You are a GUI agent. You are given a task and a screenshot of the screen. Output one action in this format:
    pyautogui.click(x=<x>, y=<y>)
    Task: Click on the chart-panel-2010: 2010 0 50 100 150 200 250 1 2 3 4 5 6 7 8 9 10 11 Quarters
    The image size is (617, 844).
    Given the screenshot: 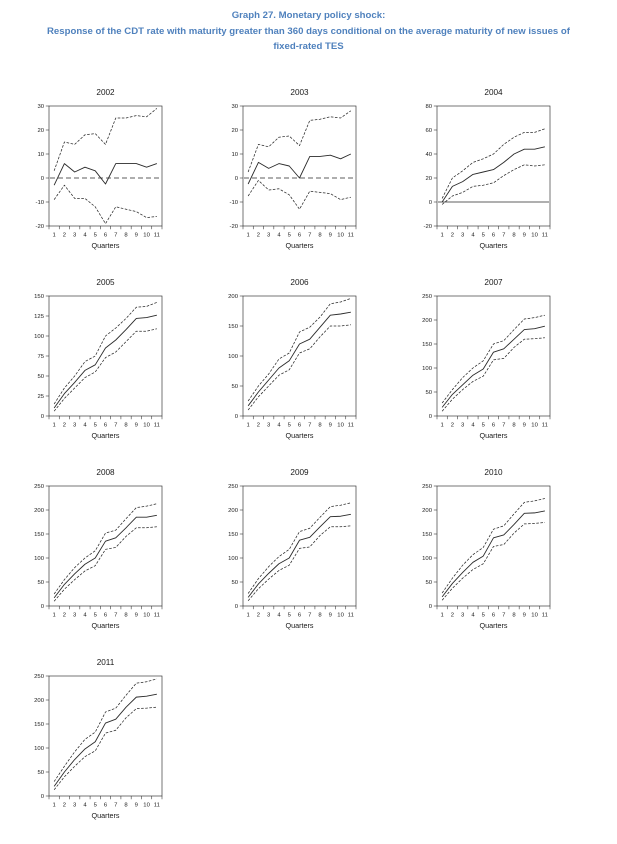 What is the action you would take?
    pyautogui.click(x=502, y=549)
    